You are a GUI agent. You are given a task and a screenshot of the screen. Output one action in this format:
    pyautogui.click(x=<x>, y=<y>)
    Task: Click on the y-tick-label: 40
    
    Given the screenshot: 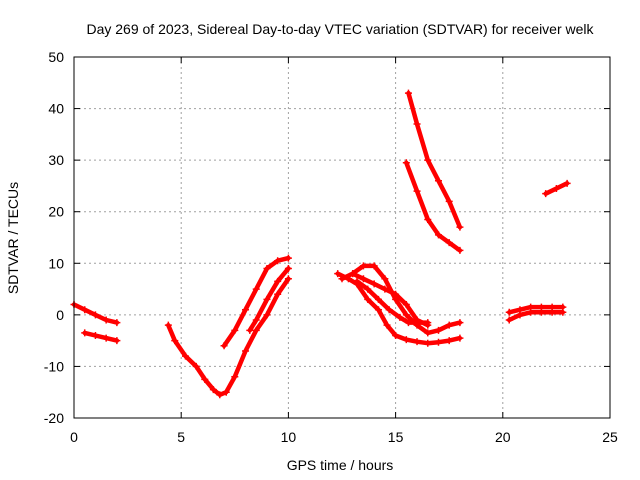 What is the action you would take?
    pyautogui.click(x=56, y=109)
    